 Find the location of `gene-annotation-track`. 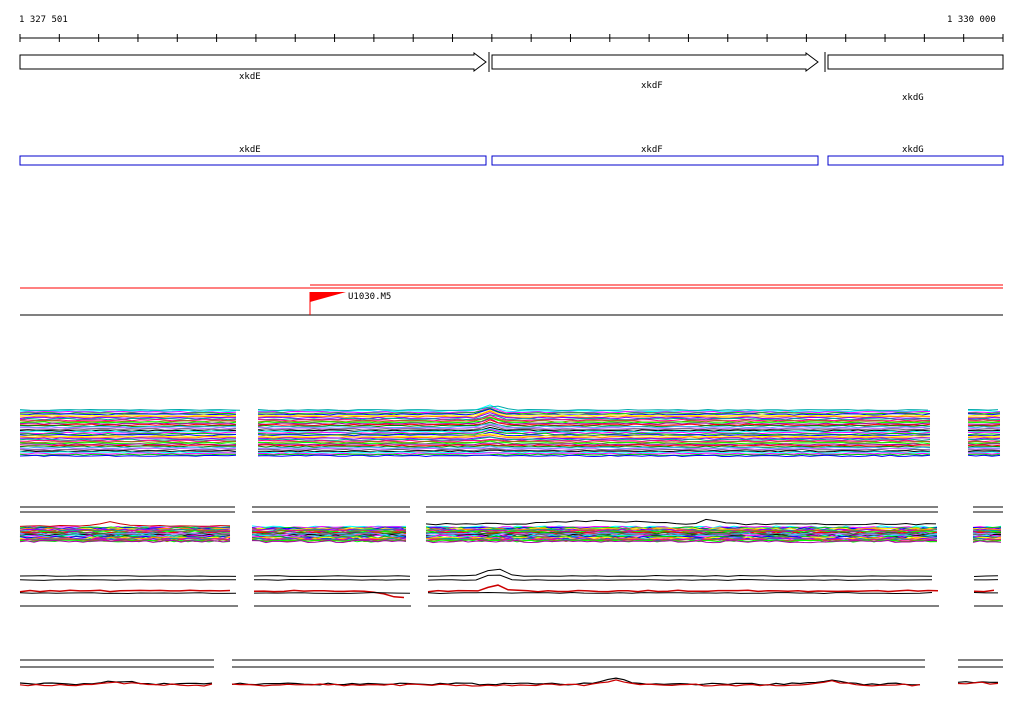

gene-annotation-track is located at coordinates (511, 62).